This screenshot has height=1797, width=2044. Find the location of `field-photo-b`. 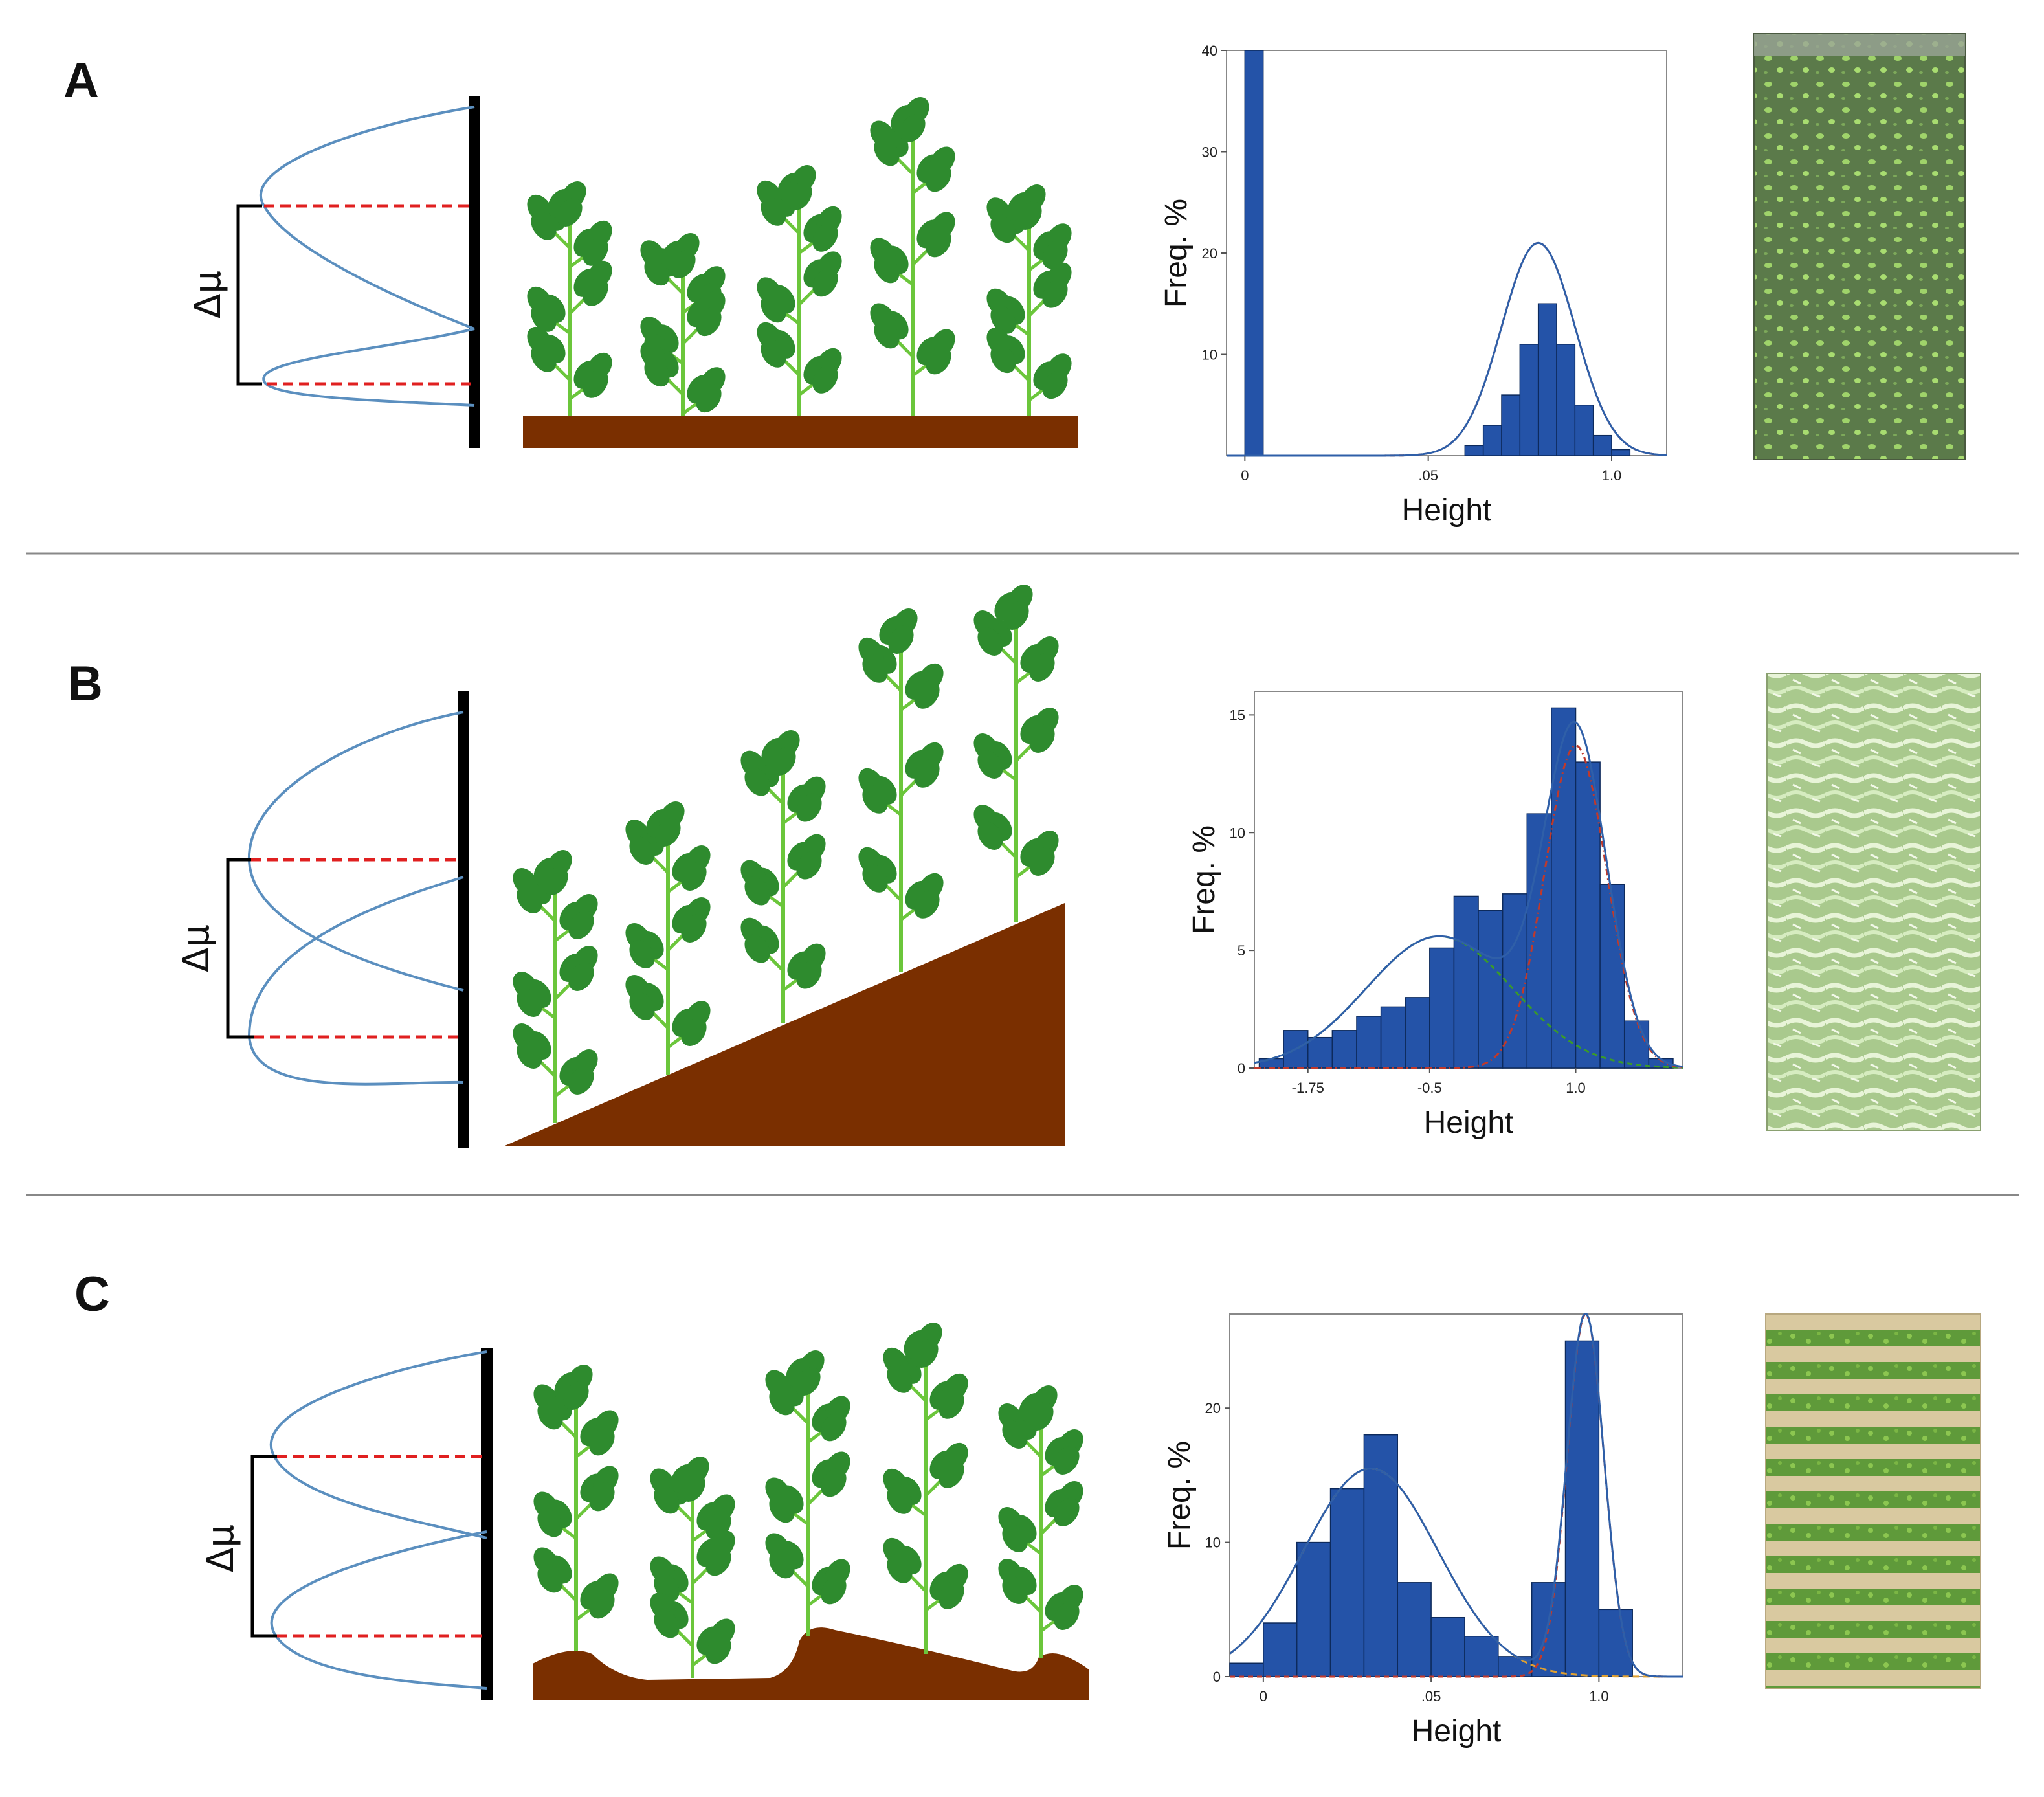

field-photo-b is located at coordinates (1874, 902).